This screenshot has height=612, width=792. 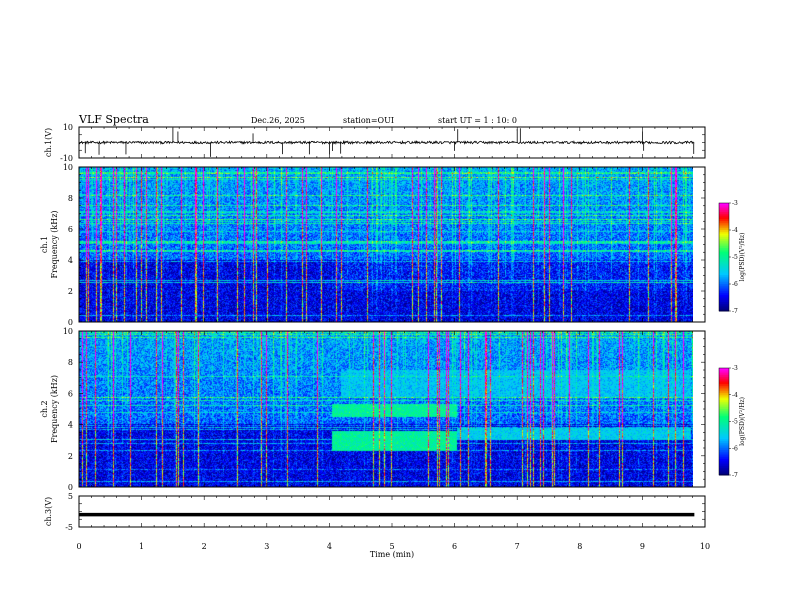 I want to click on y-tick-label: 6, so click(x=70, y=229).